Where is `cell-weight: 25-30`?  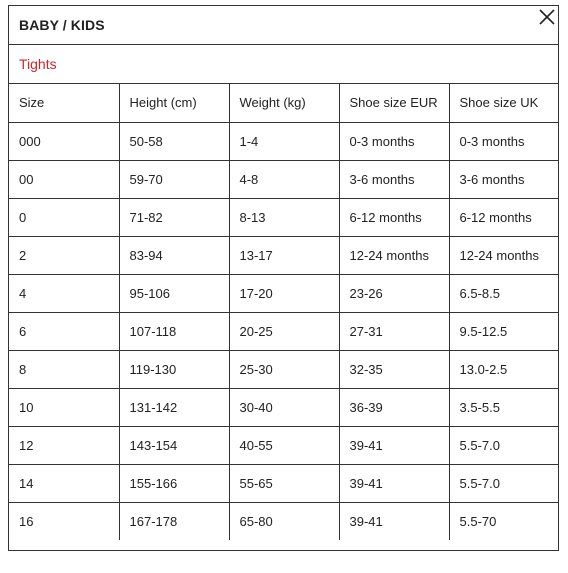 cell-weight: 25-30 is located at coordinates (284, 369).